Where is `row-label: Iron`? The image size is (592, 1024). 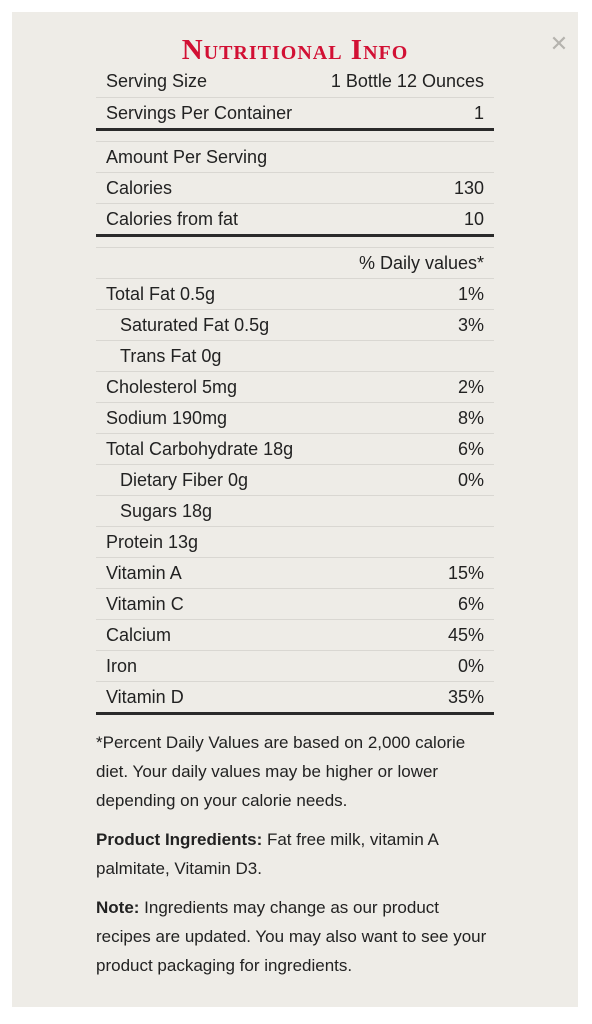
row-label: Iron is located at coordinates (122, 665).